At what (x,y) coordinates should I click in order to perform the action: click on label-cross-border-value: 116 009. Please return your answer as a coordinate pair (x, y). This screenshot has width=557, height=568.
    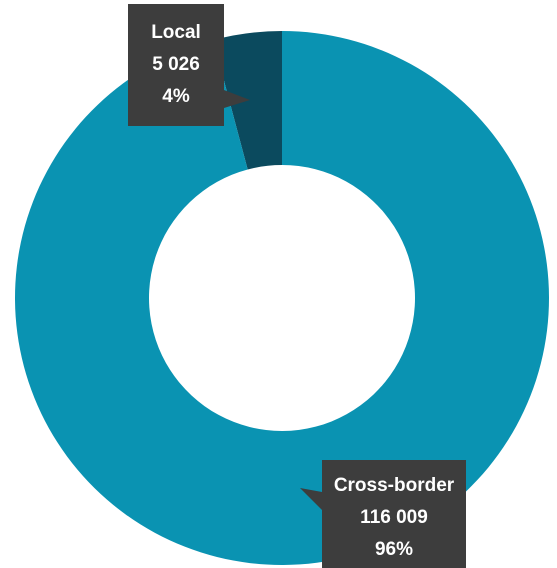
    Looking at the image, I should click on (394, 517).